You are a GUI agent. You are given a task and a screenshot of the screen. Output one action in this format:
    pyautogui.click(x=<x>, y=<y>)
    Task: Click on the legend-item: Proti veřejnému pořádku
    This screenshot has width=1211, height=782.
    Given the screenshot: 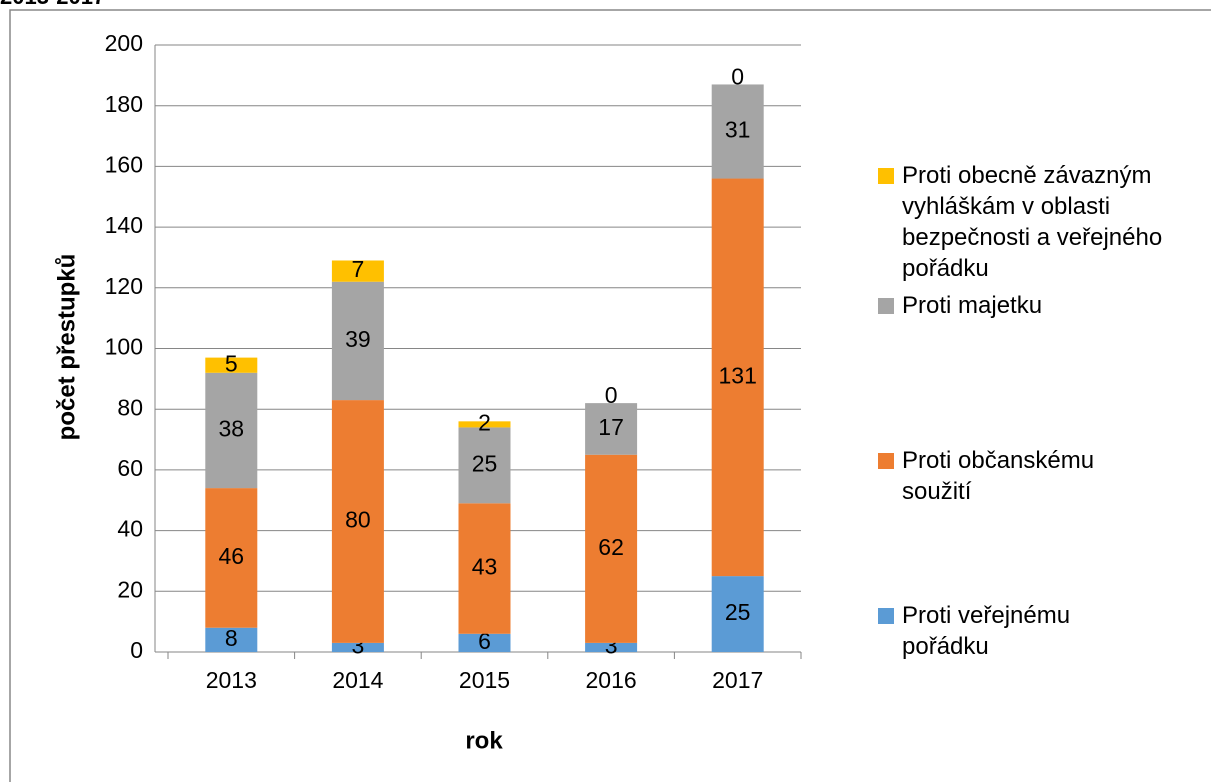 What is the action you would take?
    pyautogui.click(x=1038, y=631)
    